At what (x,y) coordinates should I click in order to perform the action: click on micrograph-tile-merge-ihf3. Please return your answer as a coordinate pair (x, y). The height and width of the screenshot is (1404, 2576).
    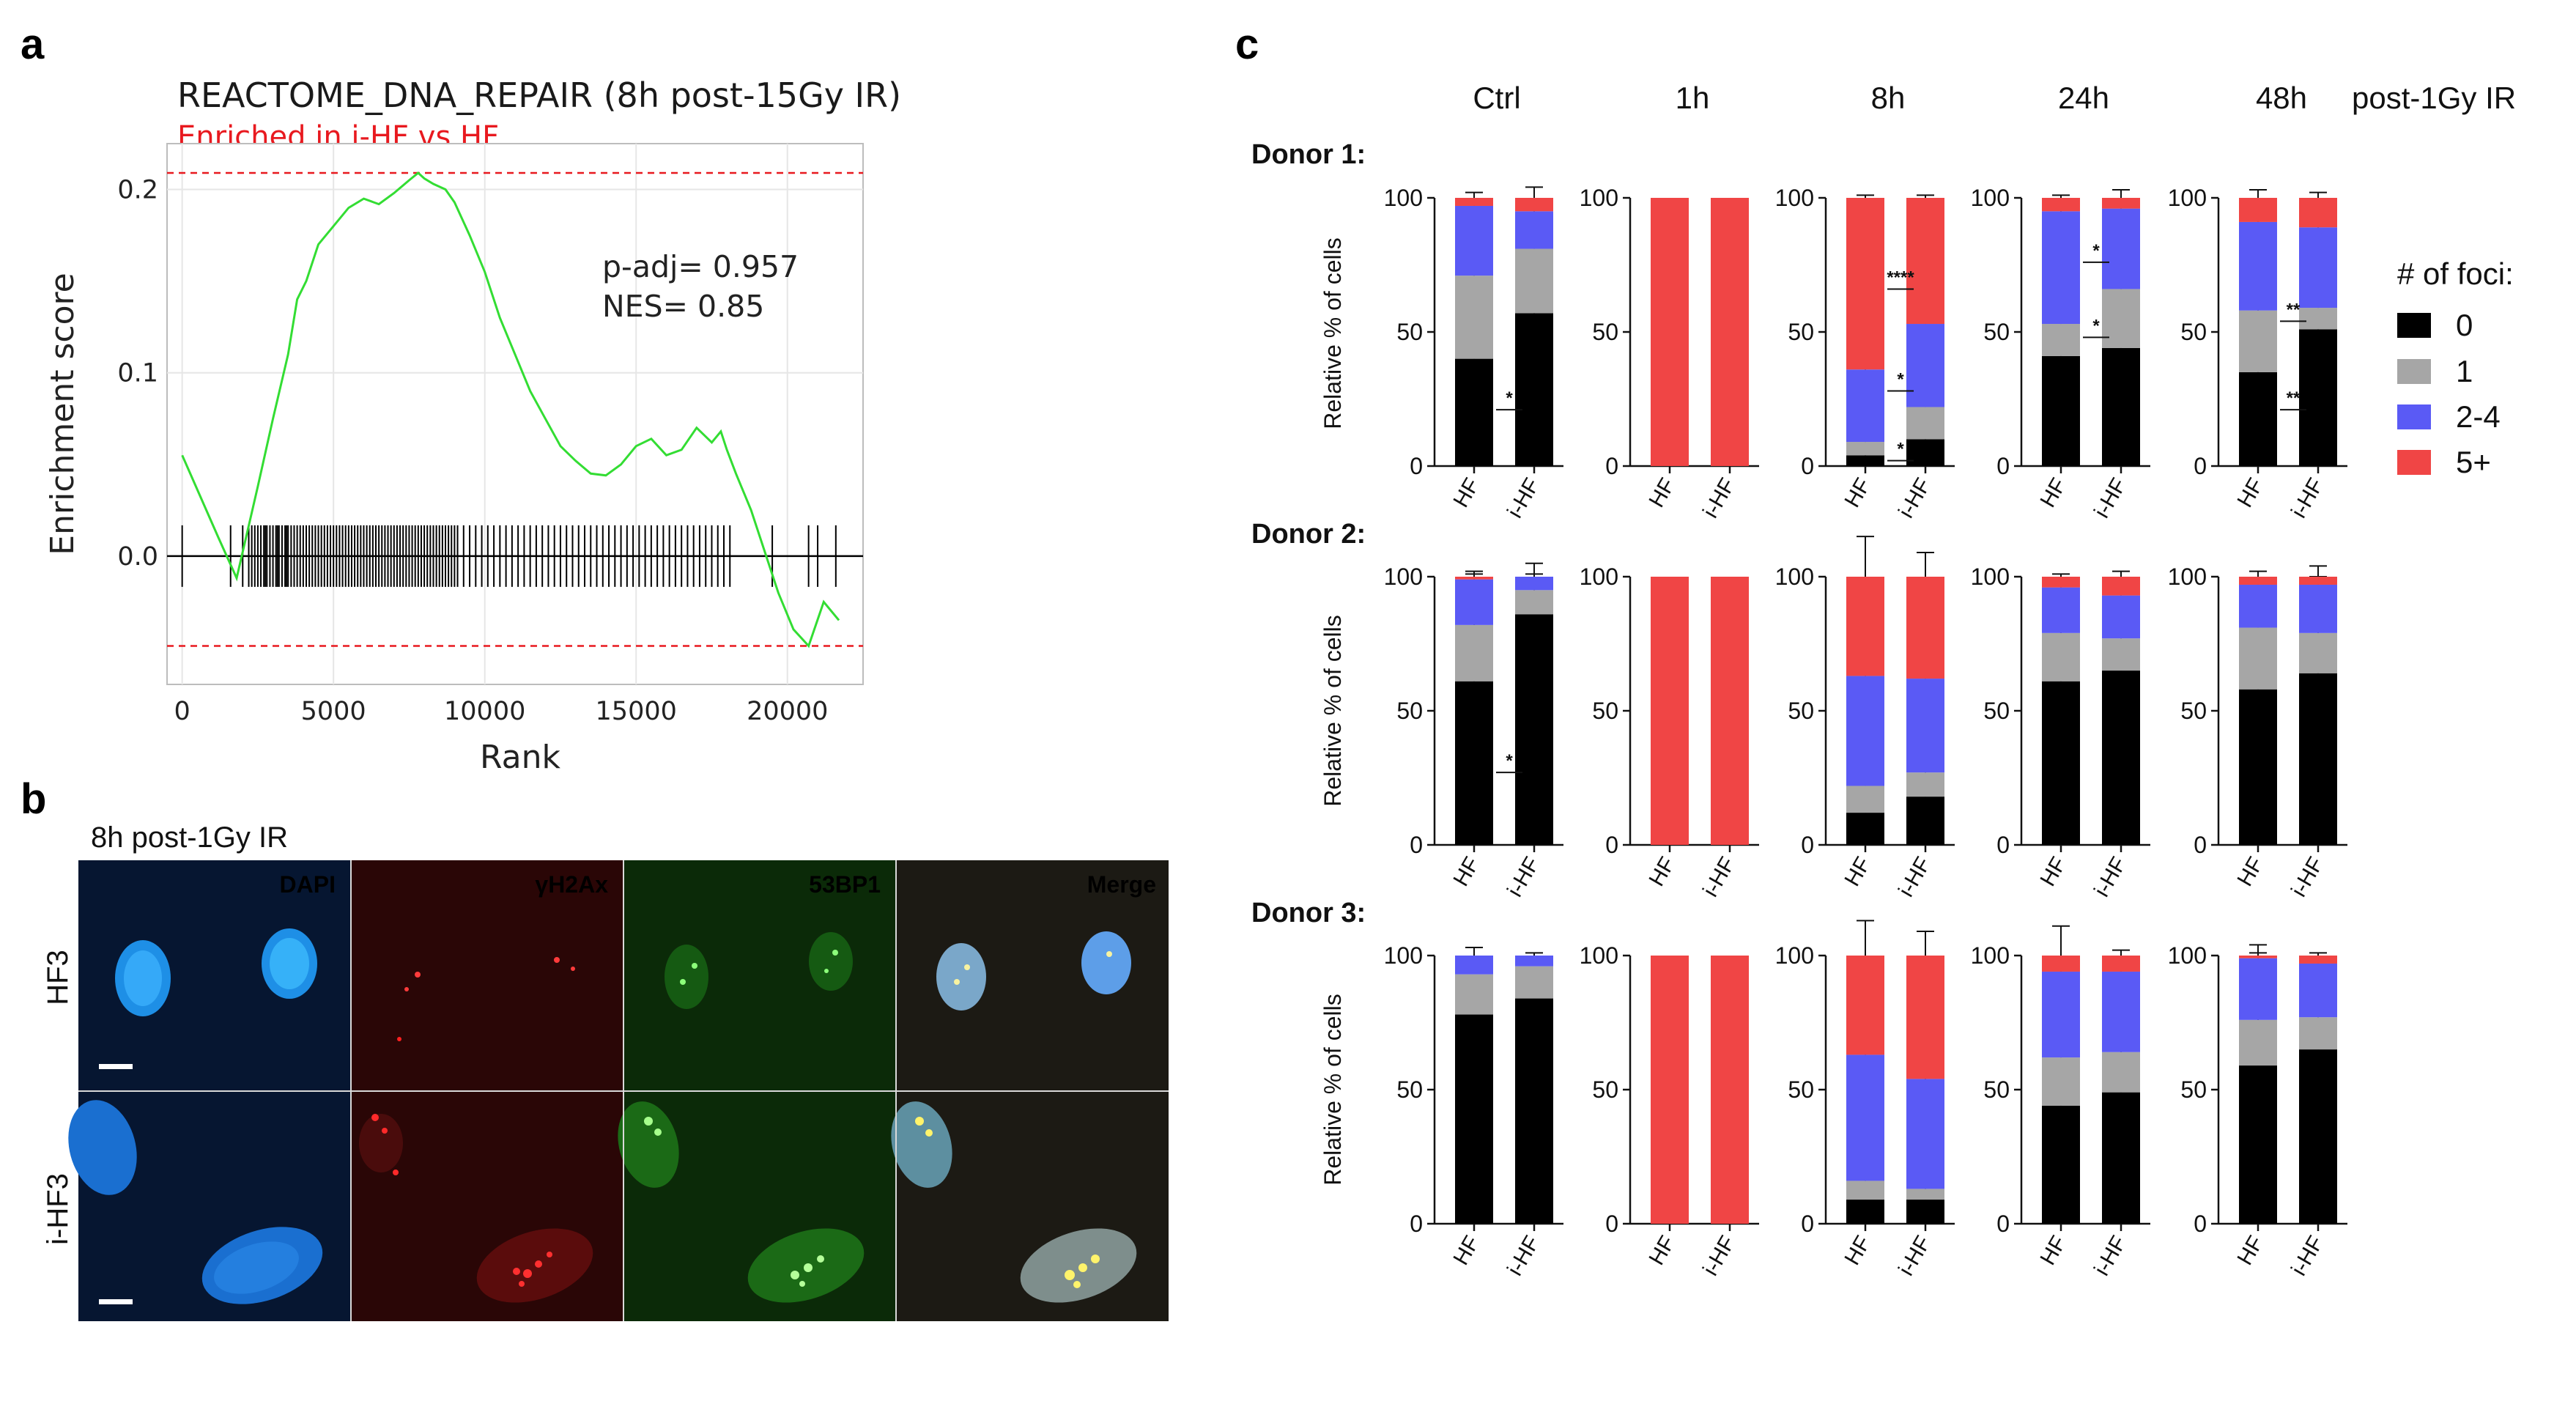
    Looking at the image, I should click on (1030, 1206).